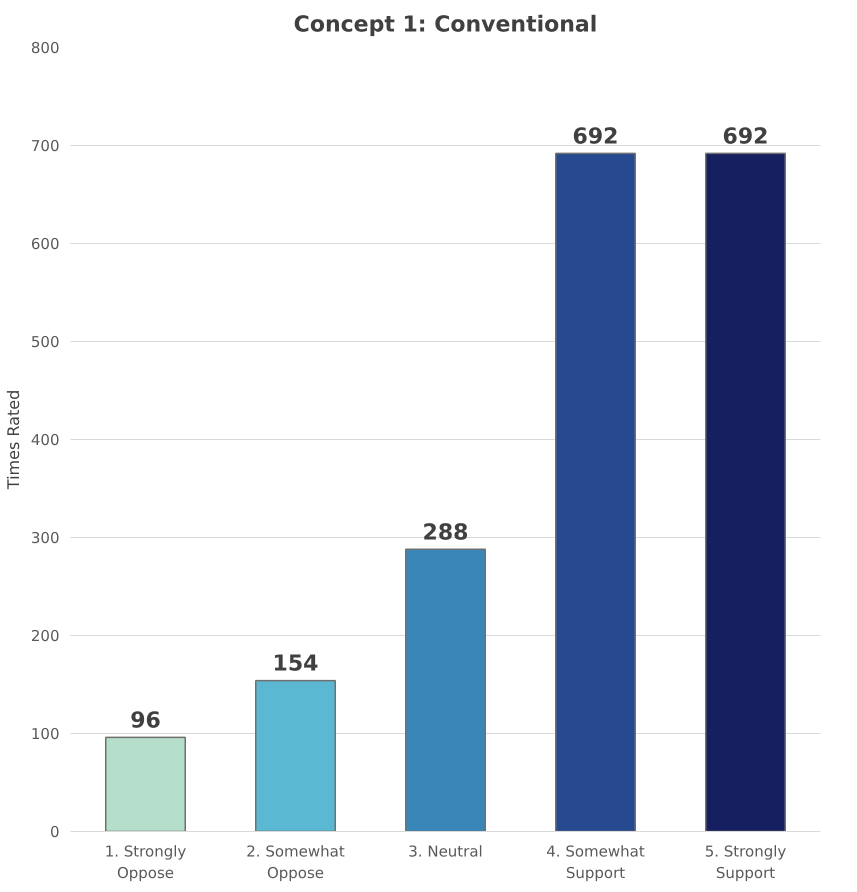  Describe the element at coordinates (145, 721) in the screenshot. I see `data-label: 96` at that location.